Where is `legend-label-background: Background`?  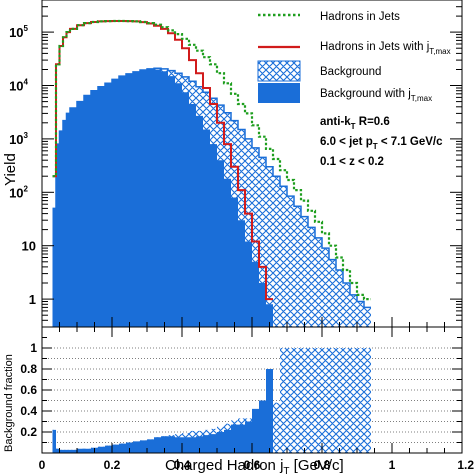
legend-label-background: Background is located at coordinates (350, 72).